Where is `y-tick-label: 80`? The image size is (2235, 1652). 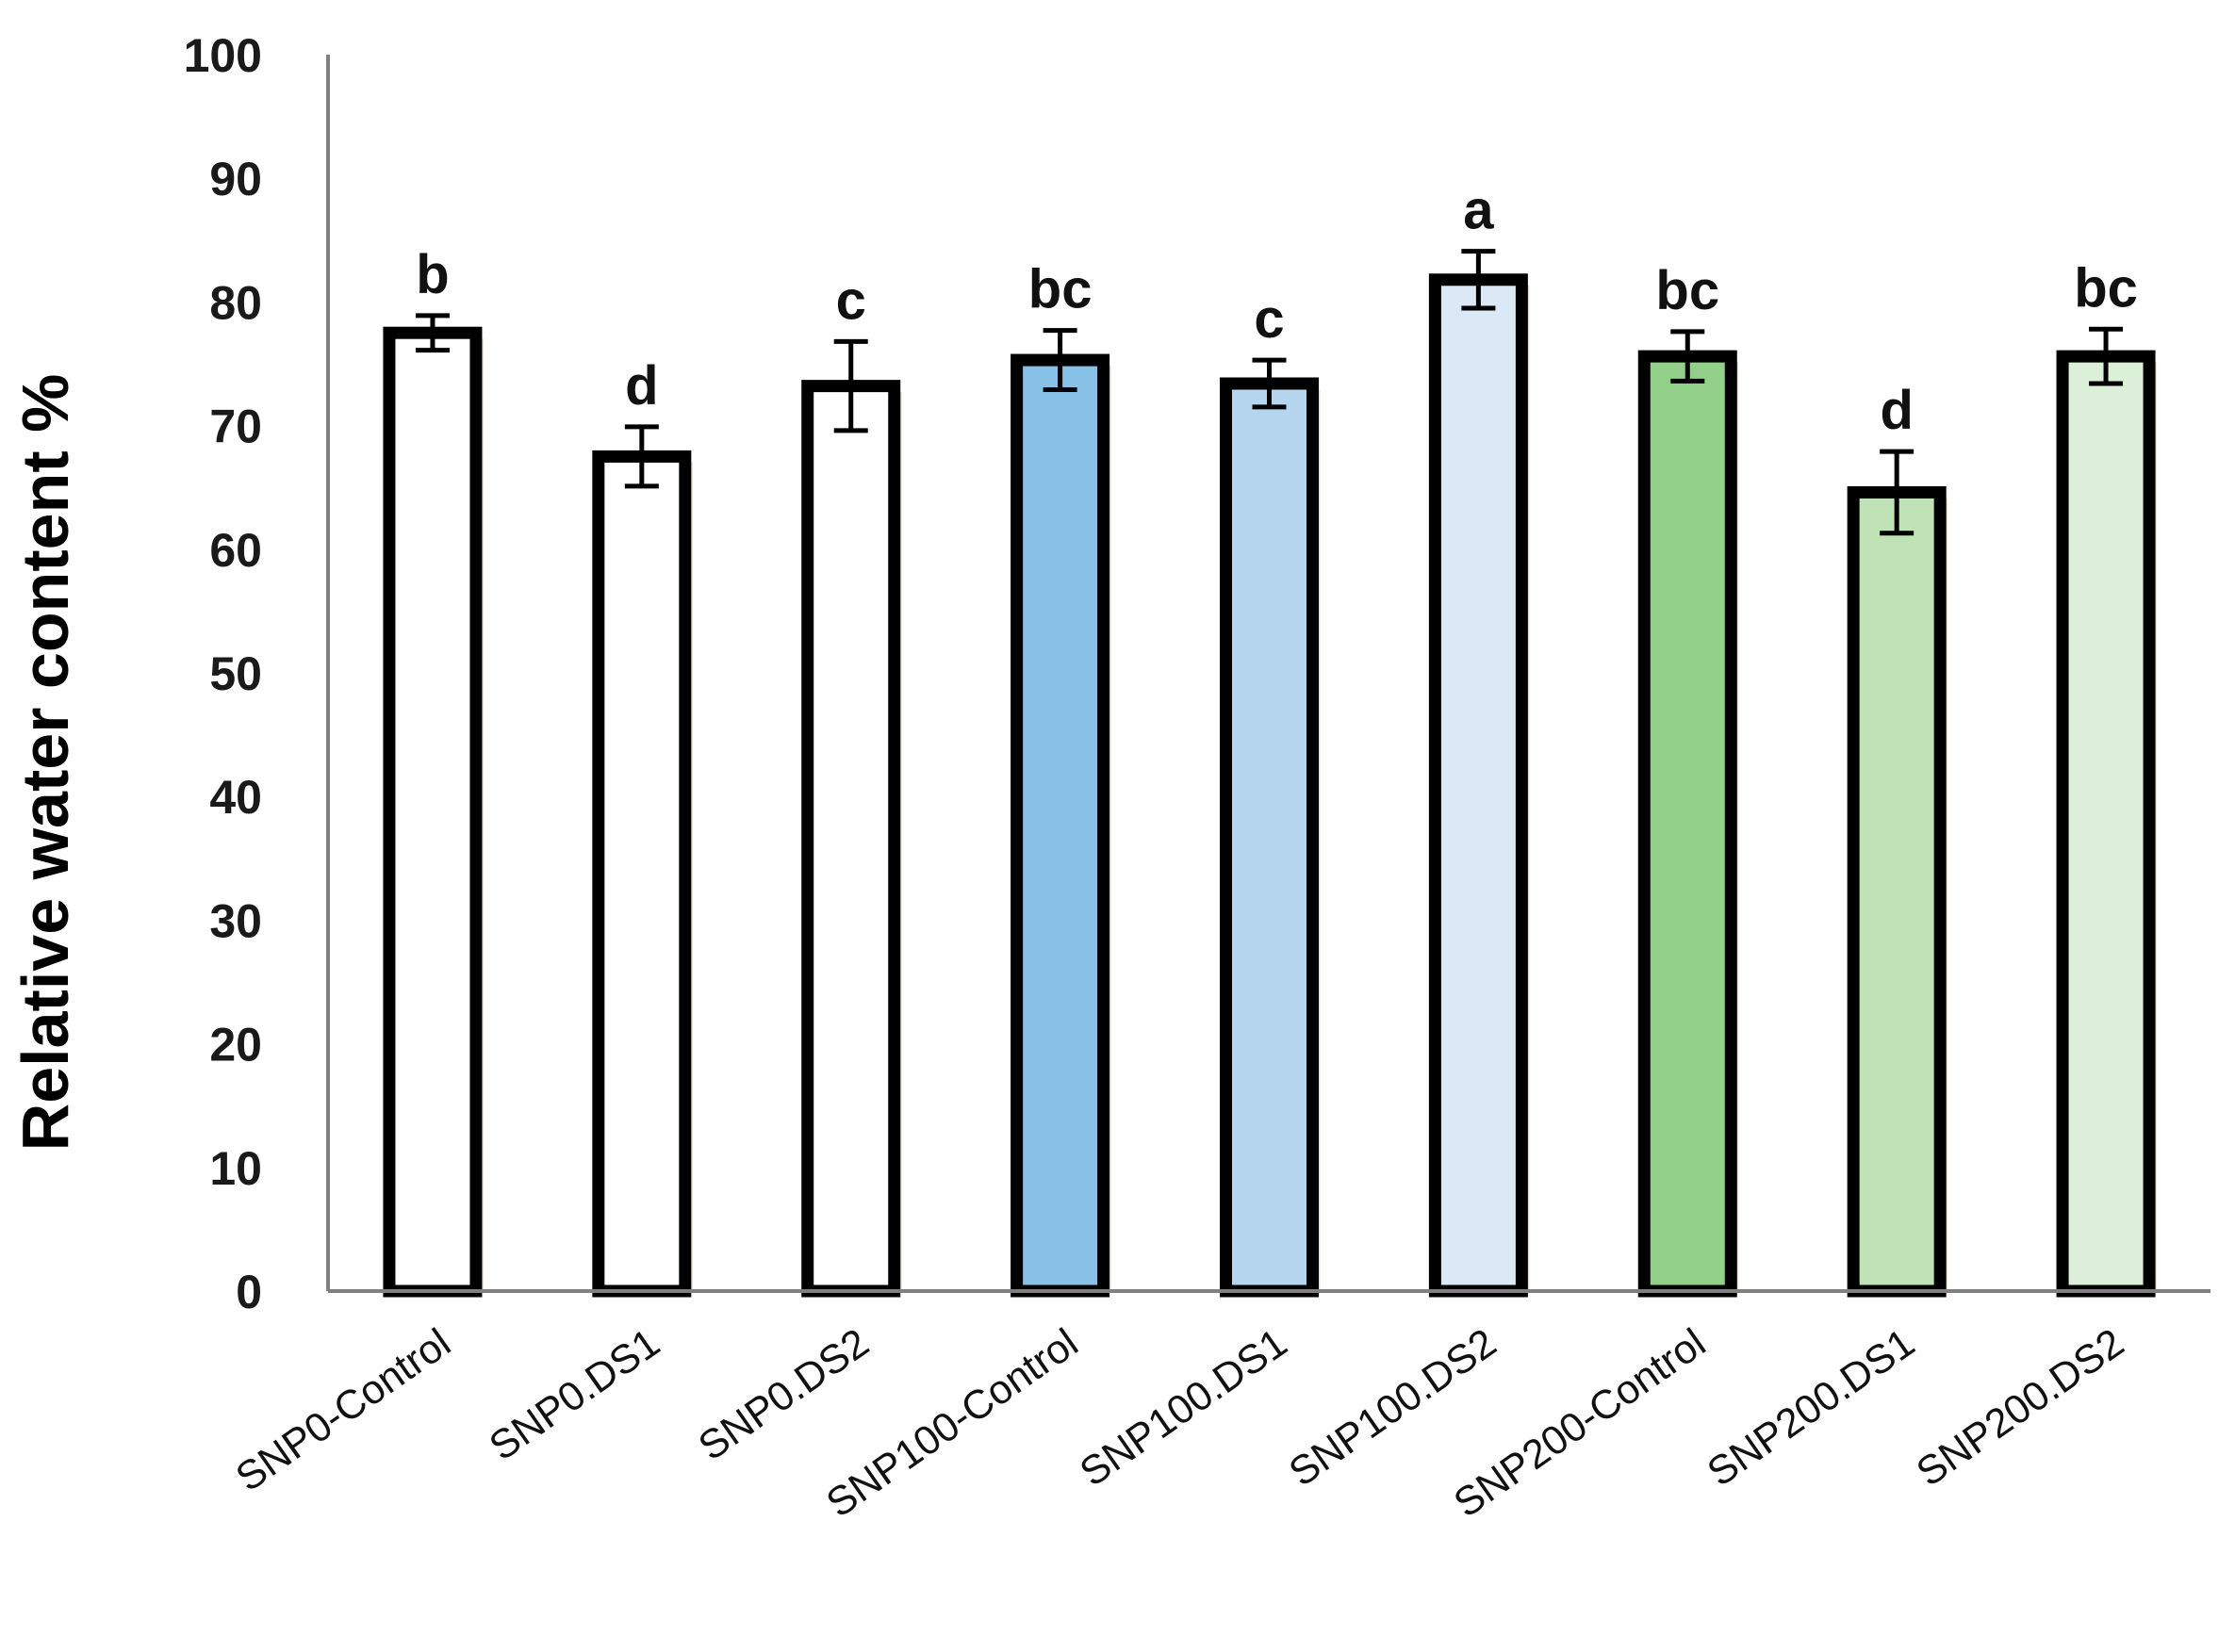
y-tick-label: 80 is located at coordinates (235, 303).